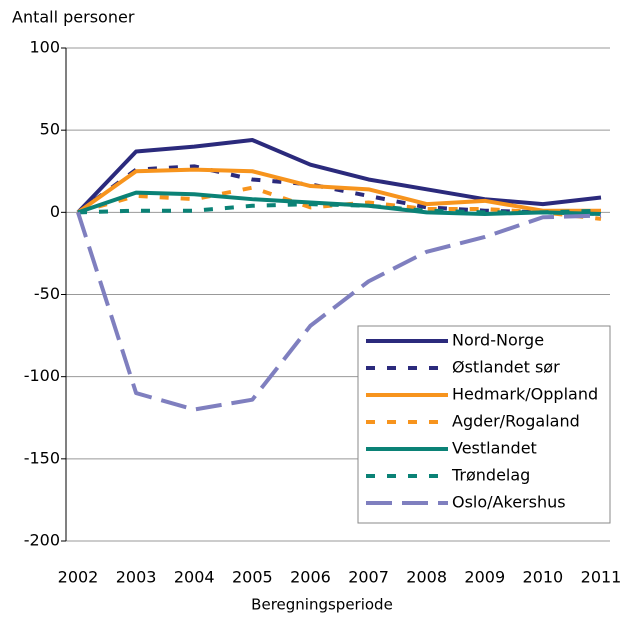 The height and width of the screenshot is (617, 630). What do you see at coordinates (516, 421) in the screenshot?
I see `legend-label: Agder/Rogaland` at bounding box center [516, 421].